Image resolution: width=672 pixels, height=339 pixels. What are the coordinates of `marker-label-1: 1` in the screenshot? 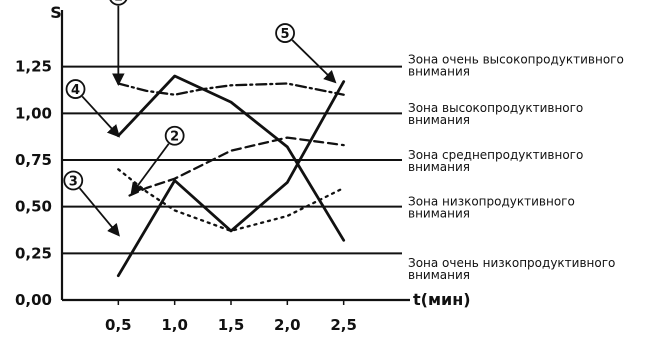 It's located at (118, 2).